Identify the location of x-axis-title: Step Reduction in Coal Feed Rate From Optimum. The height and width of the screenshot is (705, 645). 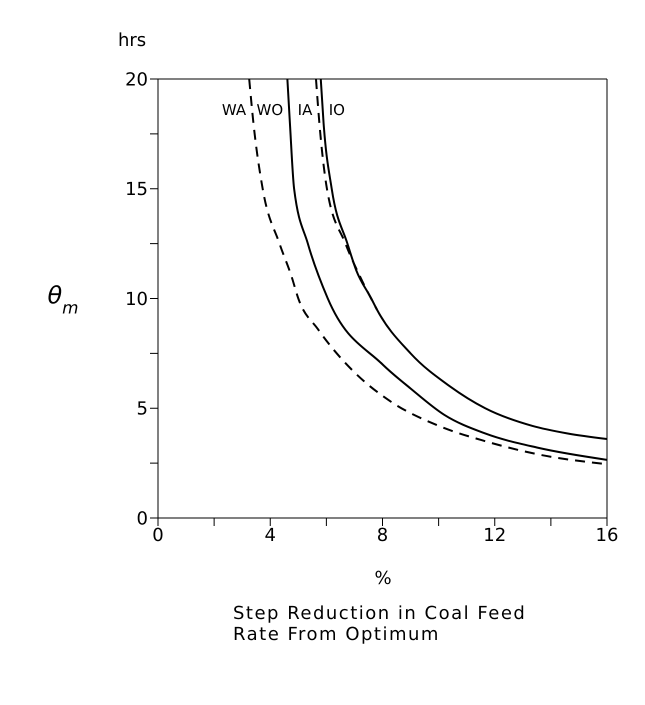
(380, 624).